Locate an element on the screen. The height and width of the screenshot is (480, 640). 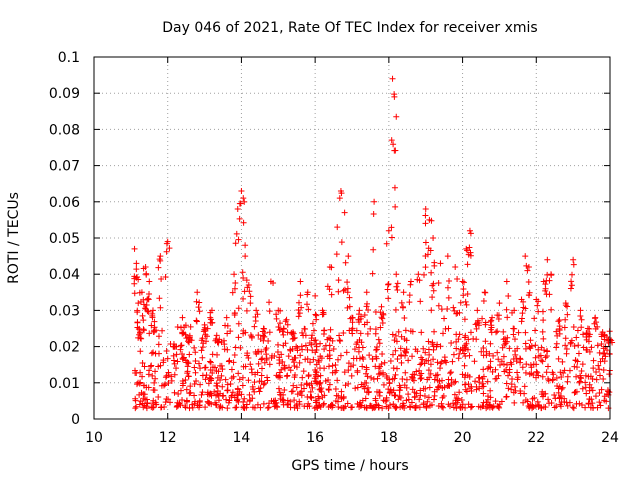
y-tick-label: 0.06 is located at coordinates (64, 203).